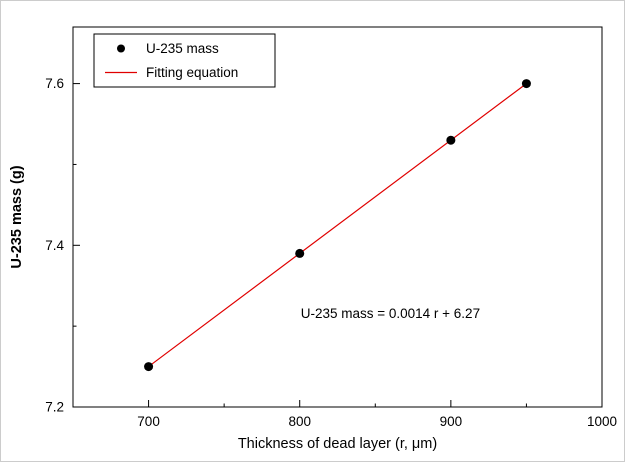 This screenshot has height=468, width=625. I want to click on x-tick-label: 800, so click(299, 421).